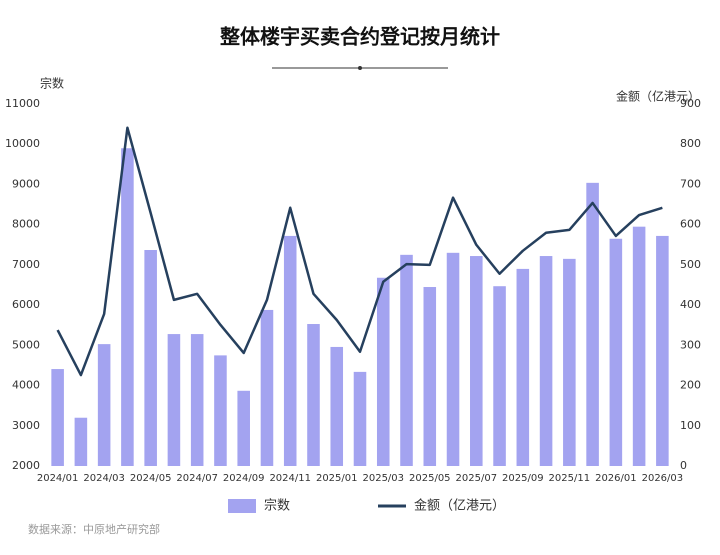 The image size is (720, 555). What do you see at coordinates (690, 103) in the screenshot?
I see `y2-tick-label: 900` at bounding box center [690, 103].